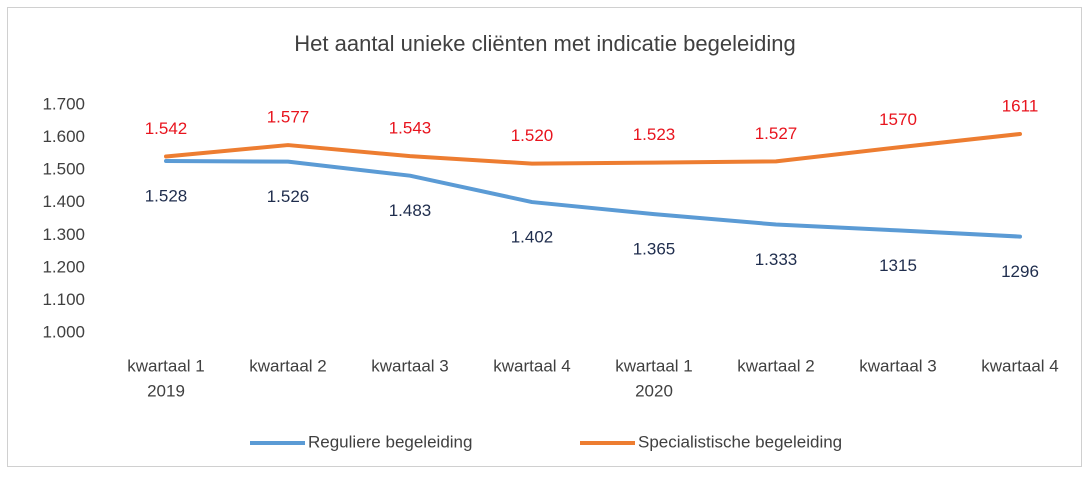  I want to click on data-label: 1.543, so click(410, 128).